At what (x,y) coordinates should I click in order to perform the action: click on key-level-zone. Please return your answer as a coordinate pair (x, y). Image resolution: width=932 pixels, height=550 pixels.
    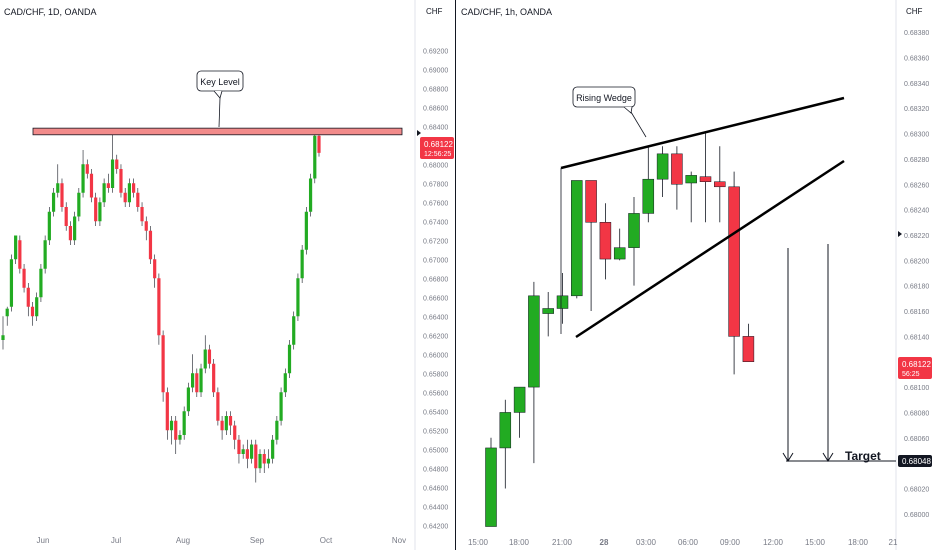
    Looking at the image, I should click on (217, 131).